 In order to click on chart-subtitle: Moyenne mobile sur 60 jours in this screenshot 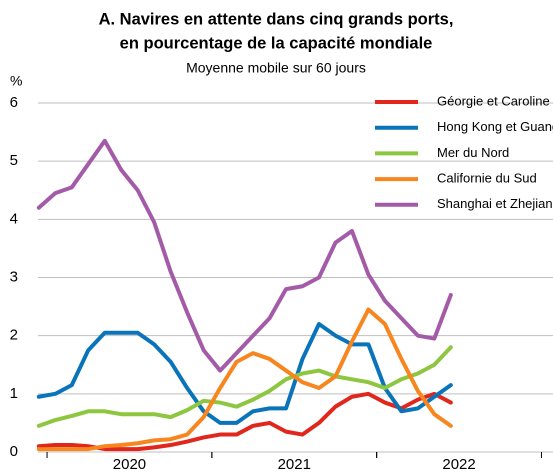, I will do `click(276, 68)`.